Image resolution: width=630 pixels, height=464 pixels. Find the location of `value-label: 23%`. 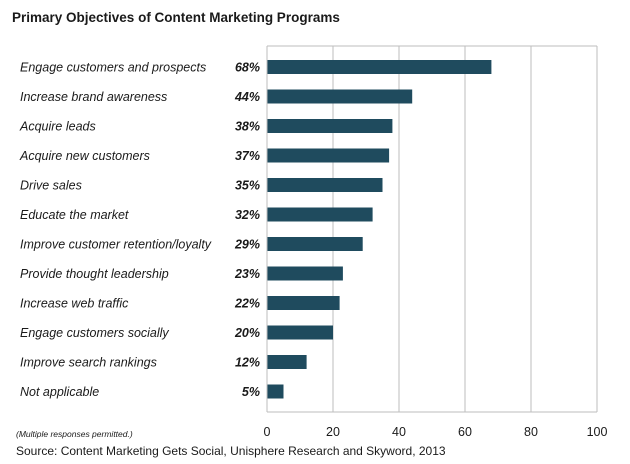

value-label: 23% is located at coordinates (247, 274).